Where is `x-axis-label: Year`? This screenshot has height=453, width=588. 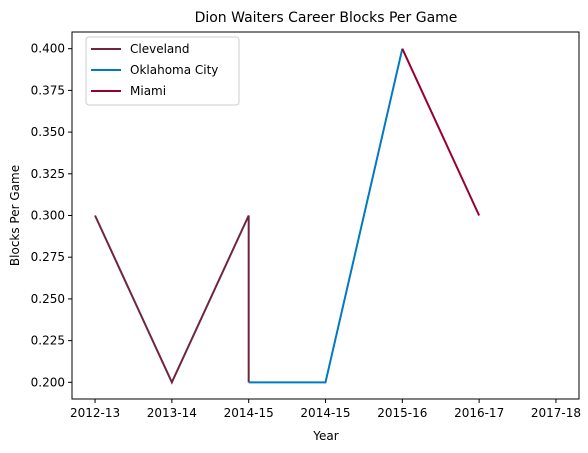 x-axis-label: Year is located at coordinates (325, 436).